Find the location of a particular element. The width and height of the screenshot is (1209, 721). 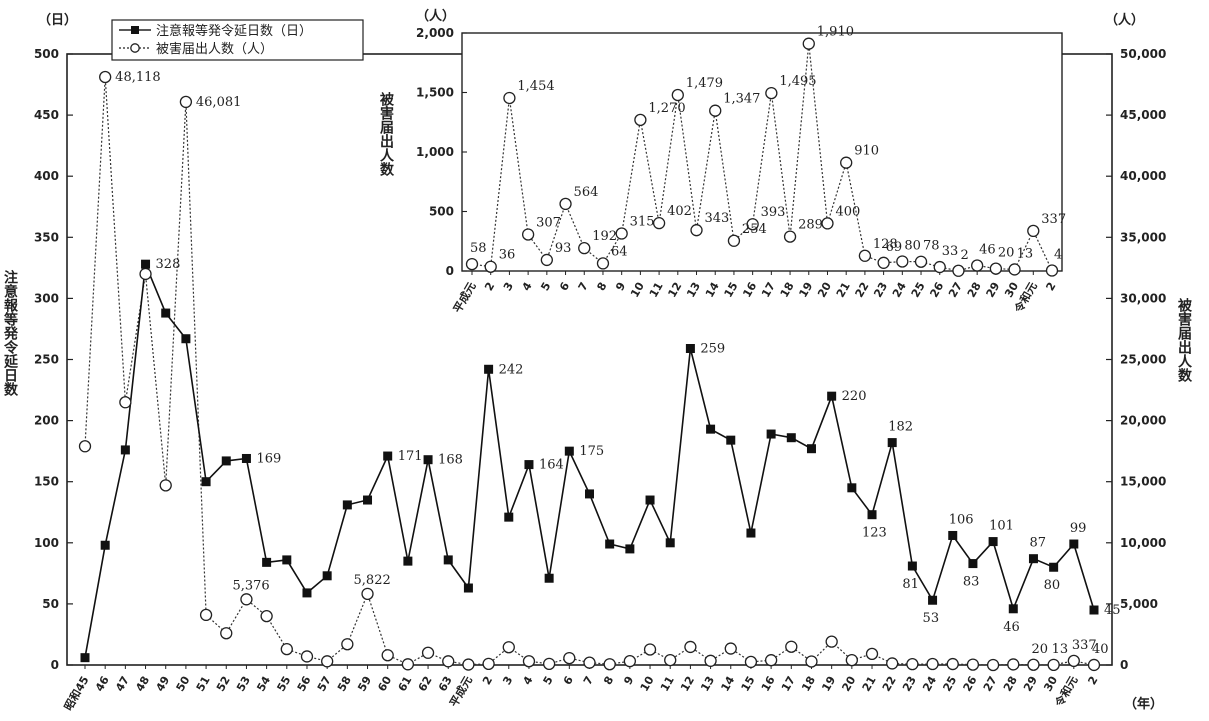

left-tick-label: 400 is located at coordinates (46, 176).